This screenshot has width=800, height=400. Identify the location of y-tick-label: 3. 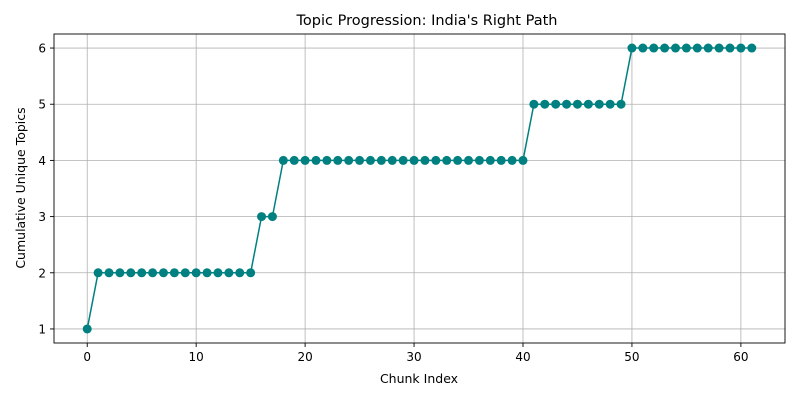
(42, 217).